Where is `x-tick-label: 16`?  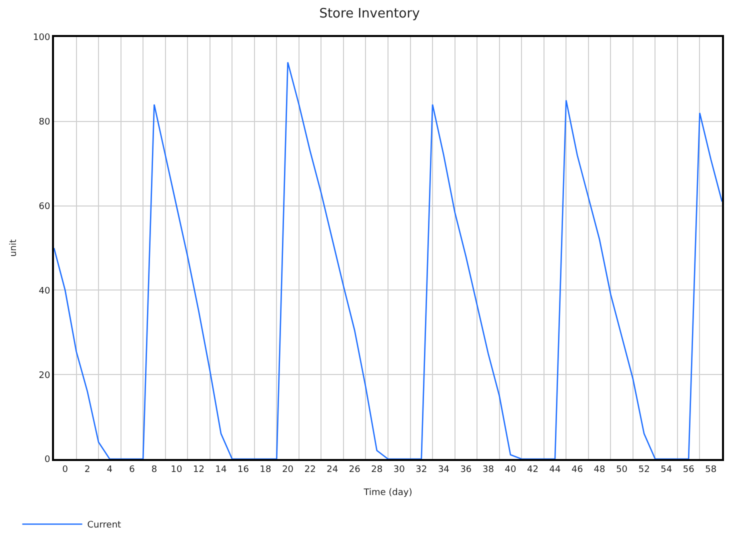
x-tick-label: 16 is located at coordinates (244, 469).